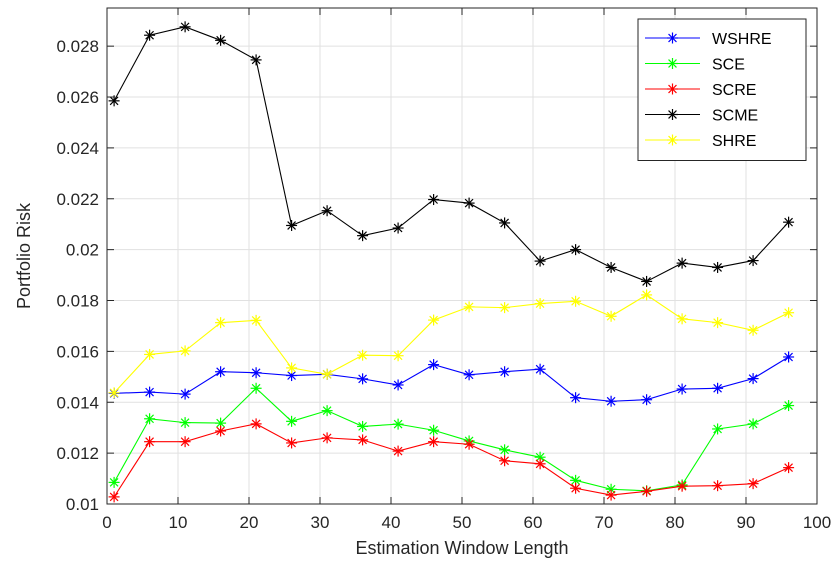 This screenshot has height=563, width=832. I want to click on x-tick-label: 80, so click(675, 522).